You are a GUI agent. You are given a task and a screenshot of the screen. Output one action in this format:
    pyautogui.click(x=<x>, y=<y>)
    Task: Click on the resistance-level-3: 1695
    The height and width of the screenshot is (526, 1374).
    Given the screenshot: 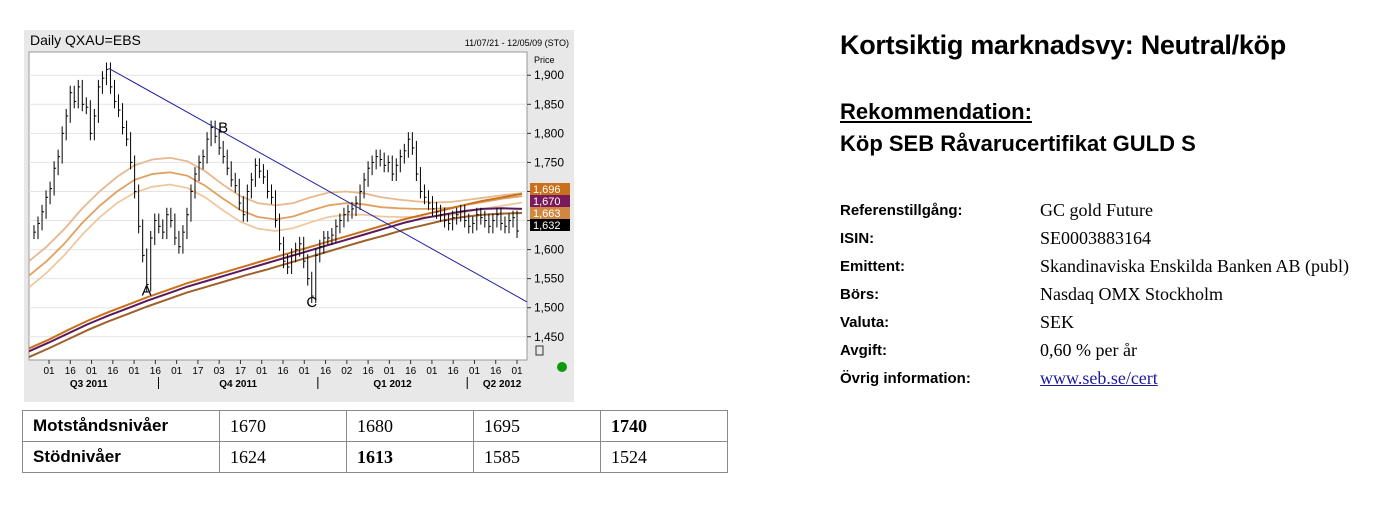 What is the action you would take?
    pyautogui.click(x=537, y=426)
    